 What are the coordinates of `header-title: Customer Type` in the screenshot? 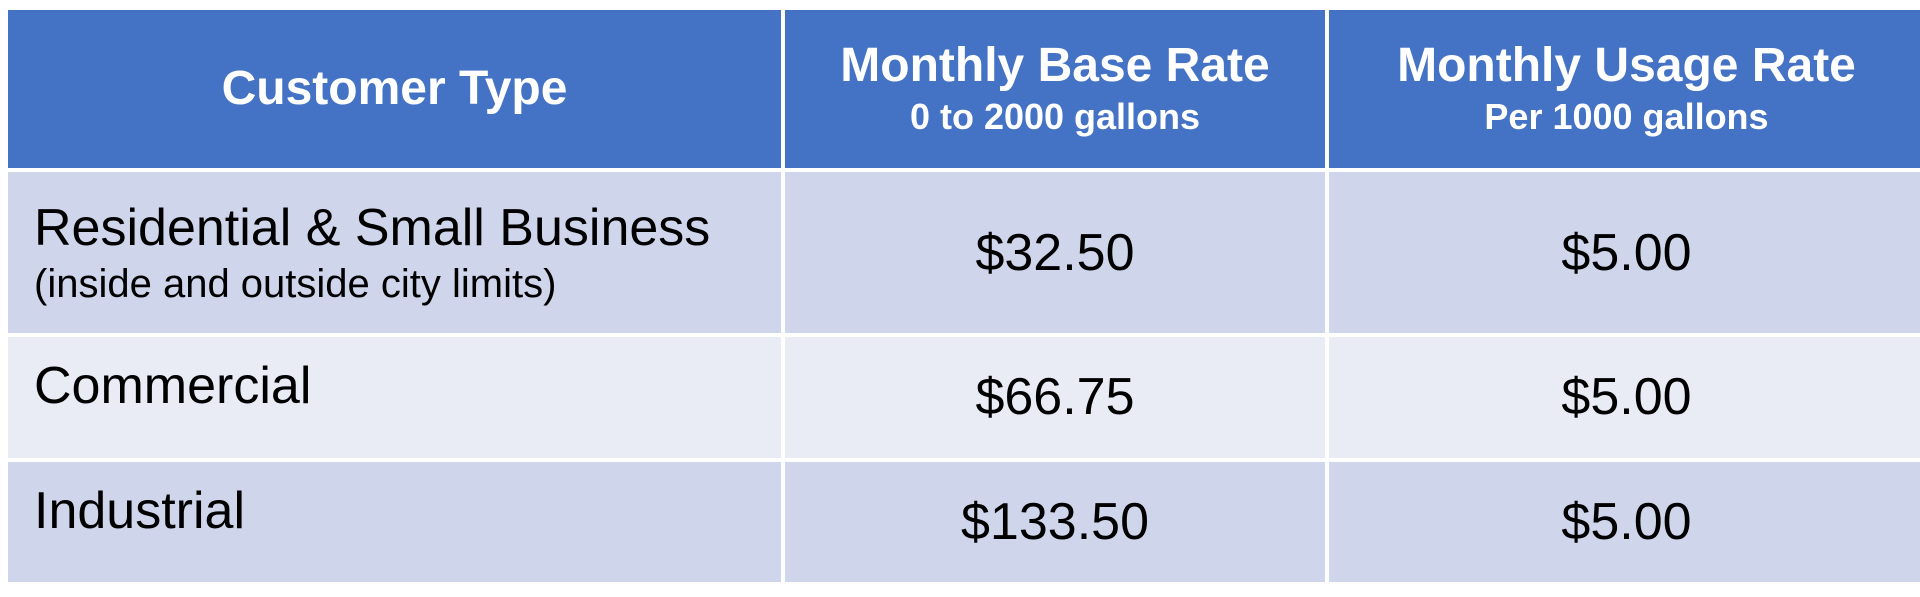 It's located at (394, 88).